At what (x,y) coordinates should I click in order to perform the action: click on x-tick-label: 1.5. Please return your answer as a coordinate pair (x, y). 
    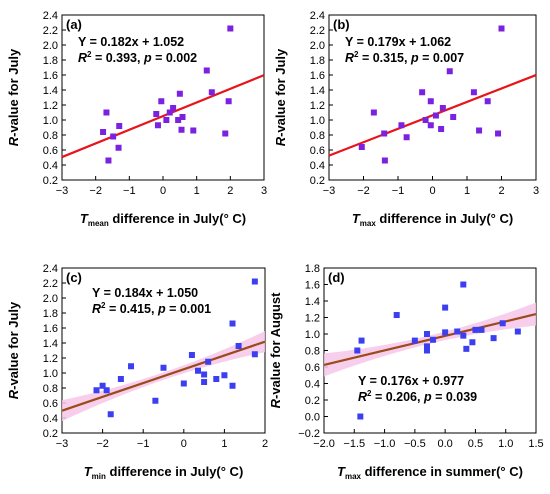
    Looking at the image, I should click on (535, 444).